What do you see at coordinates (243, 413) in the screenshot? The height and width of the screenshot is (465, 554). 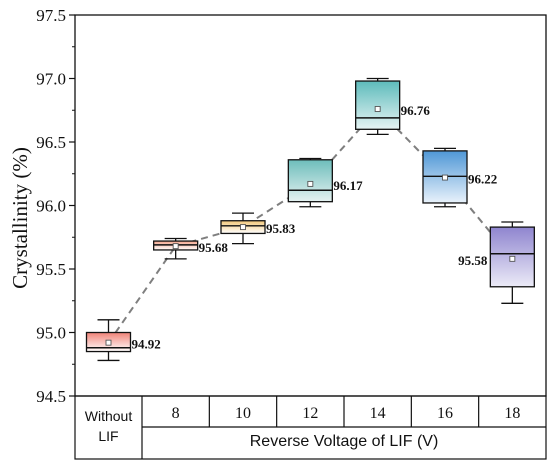 I see `category-label: 10` at bounding box center [243, 413].